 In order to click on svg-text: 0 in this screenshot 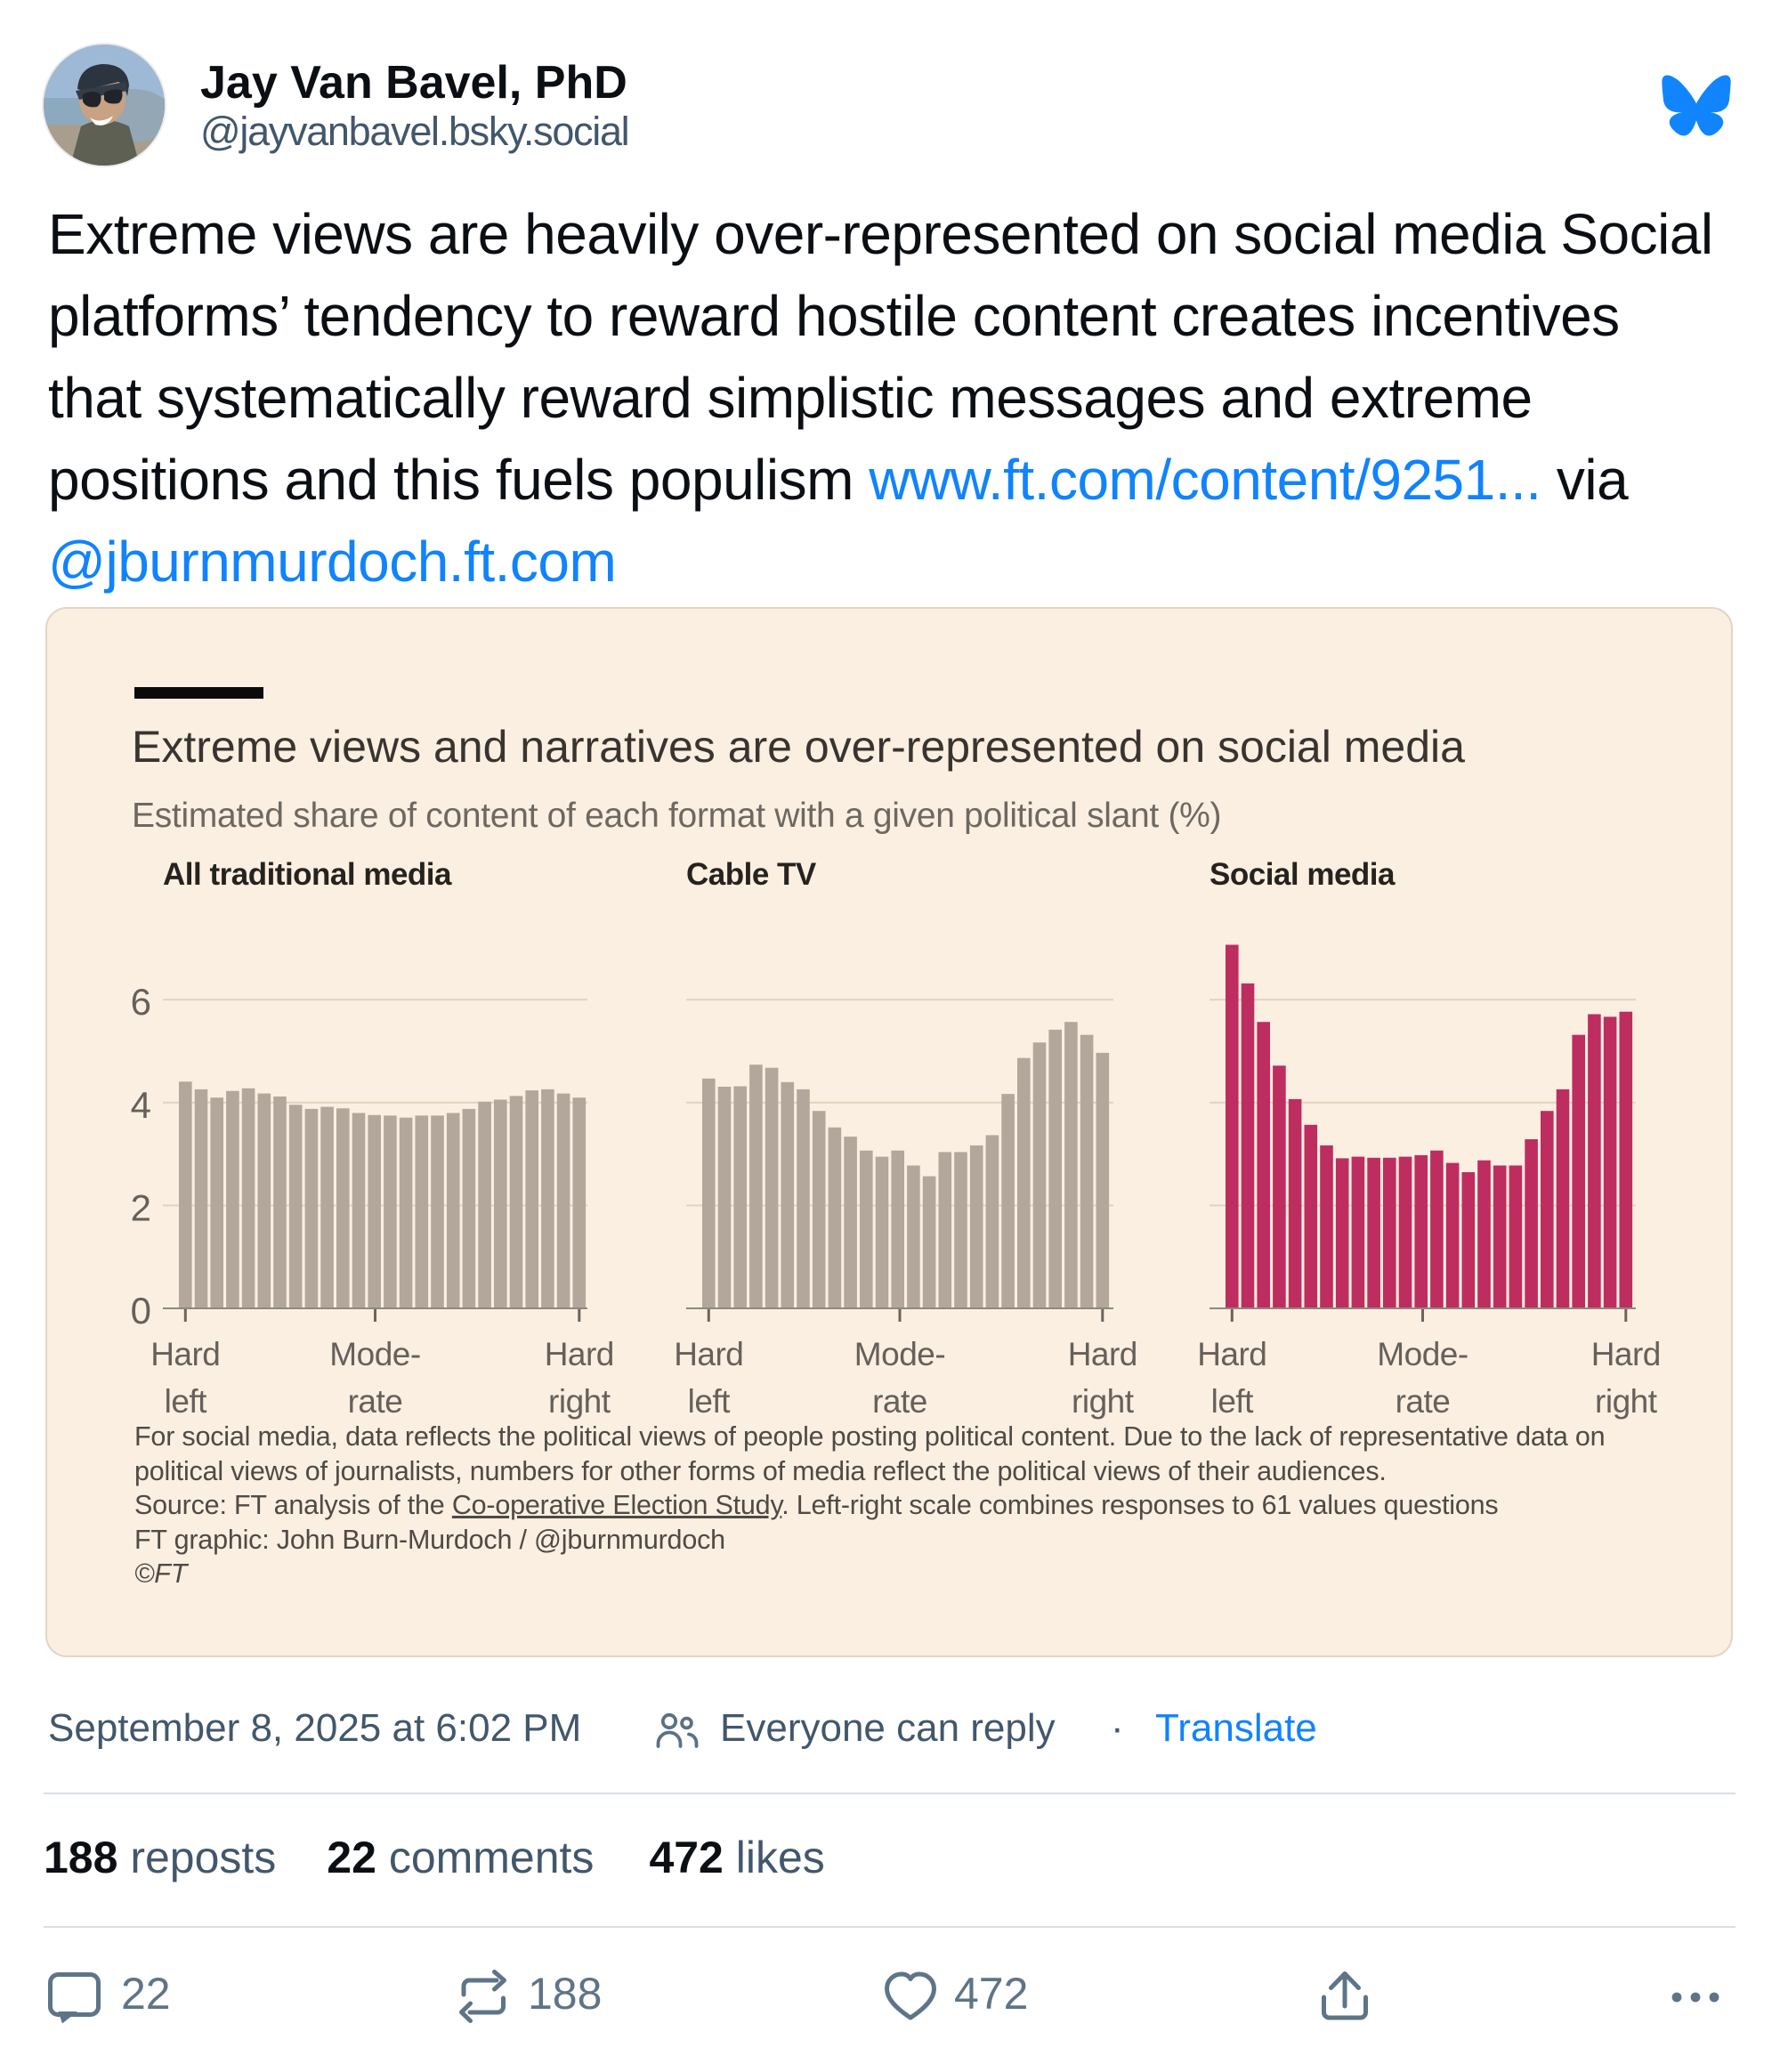, I will do `click(141, 1310)`.